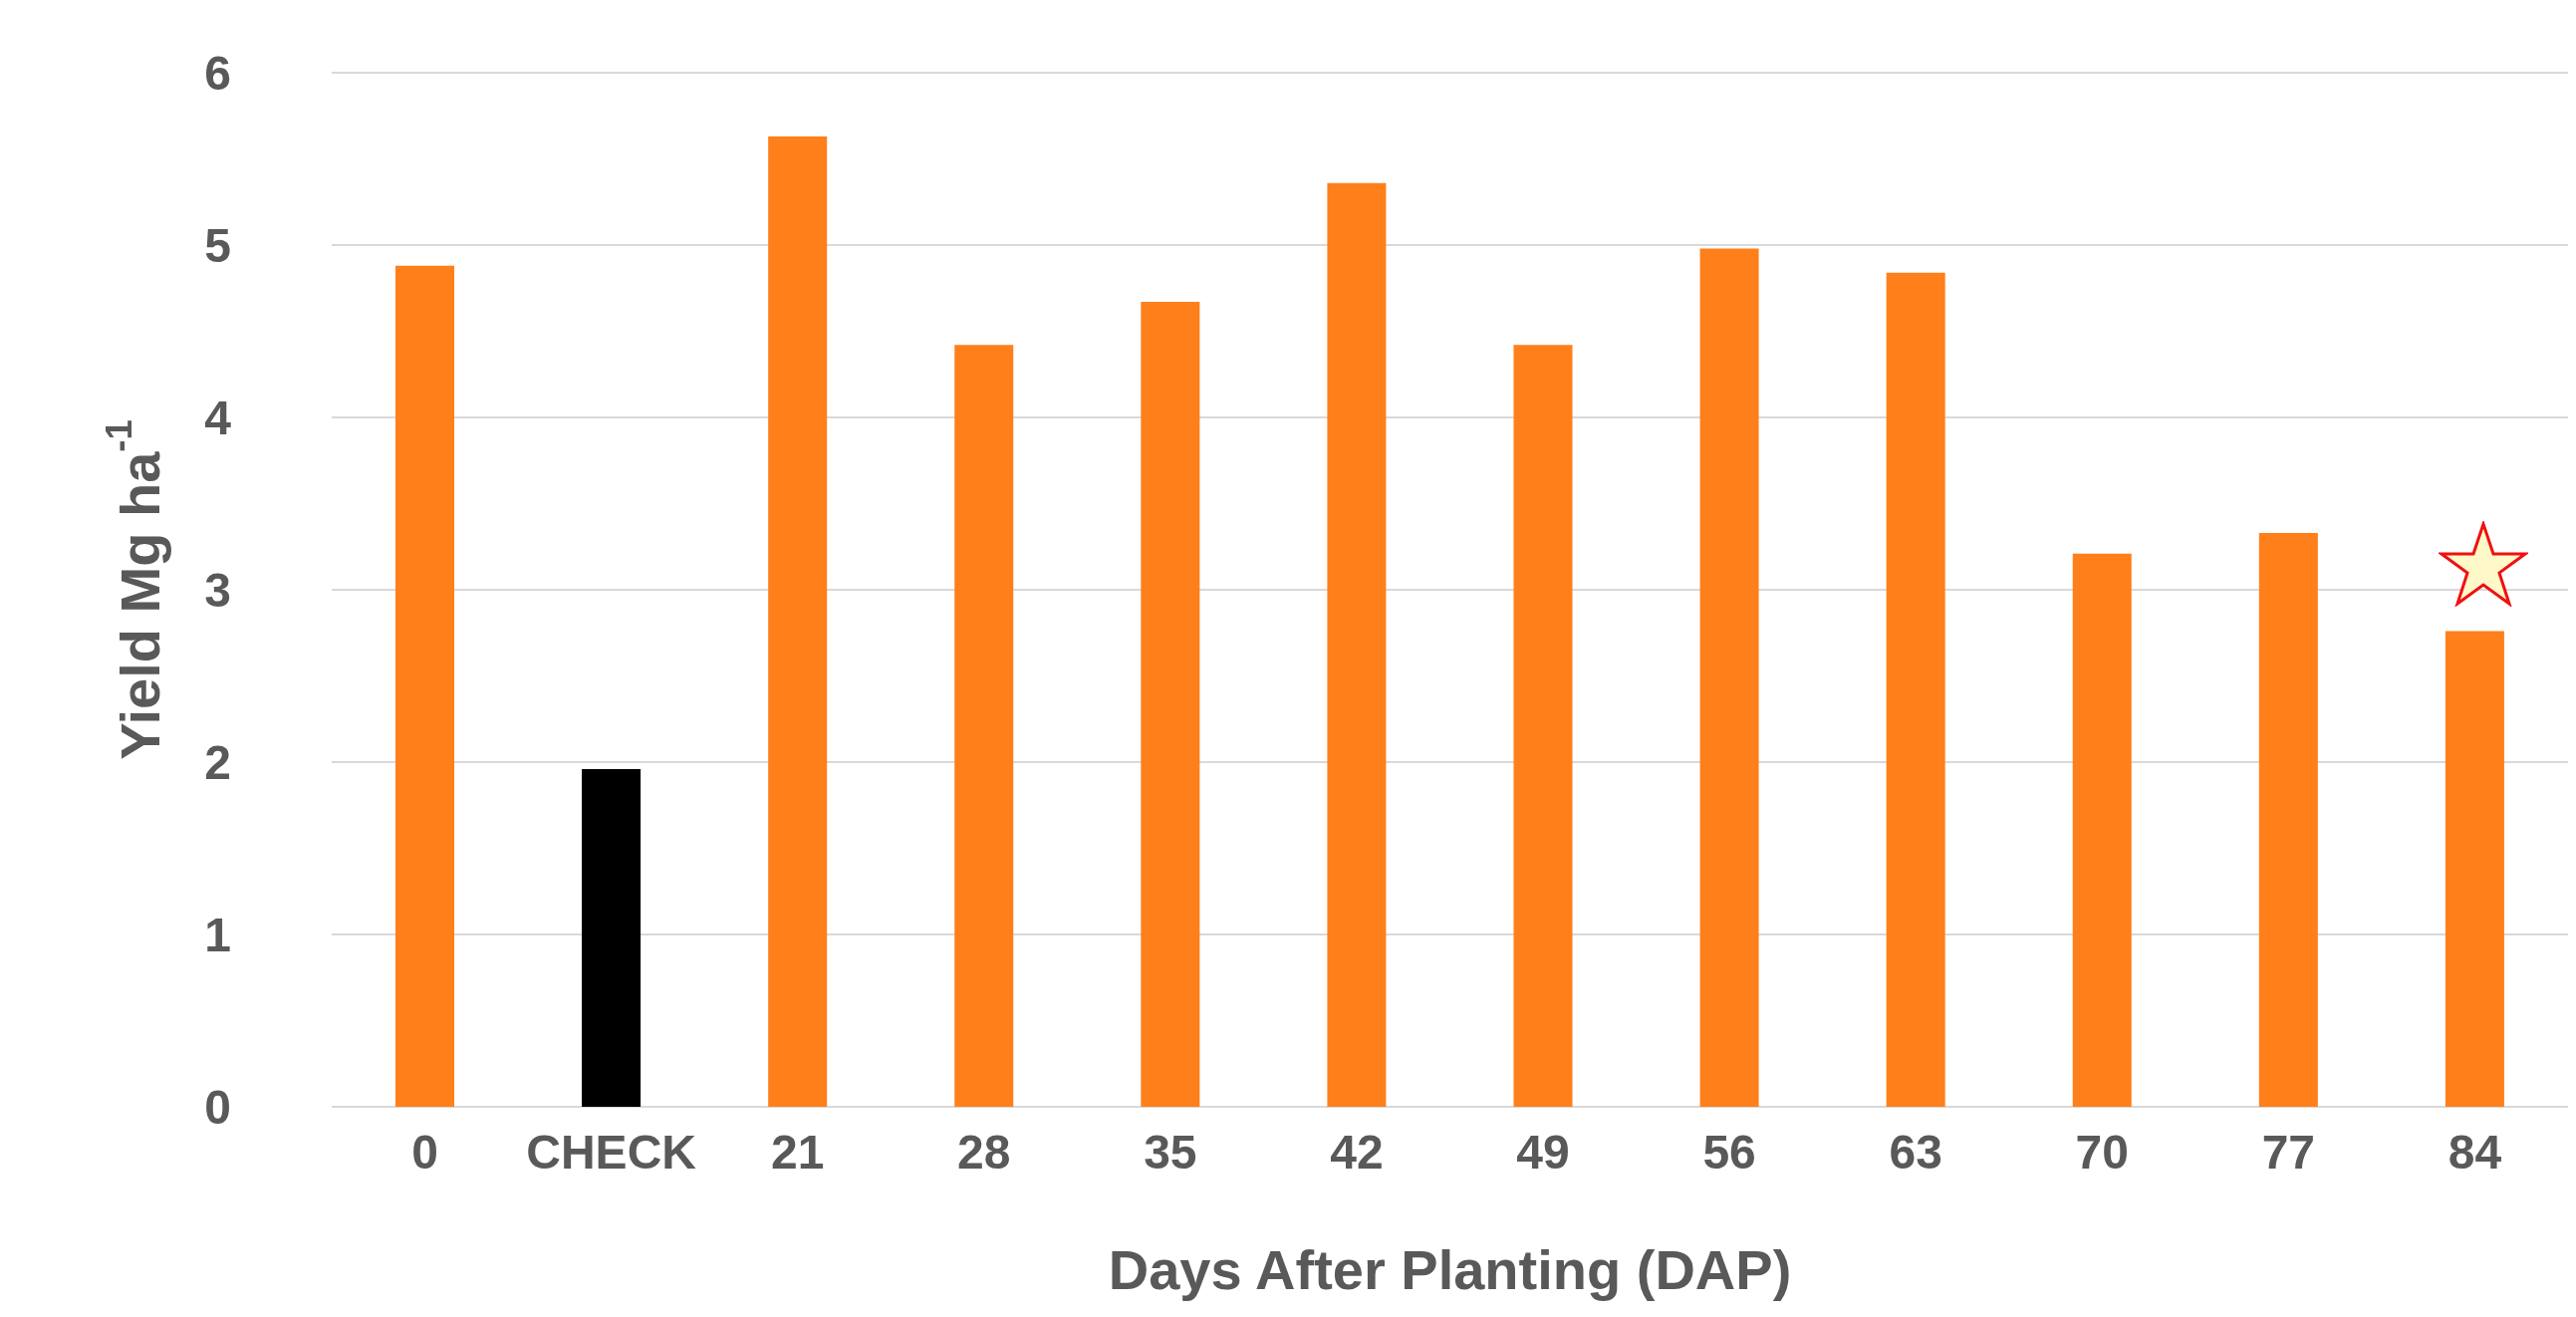 The image size is (2576, 1317). I want to click on x-tick-label: 21, so click(798, 1153).